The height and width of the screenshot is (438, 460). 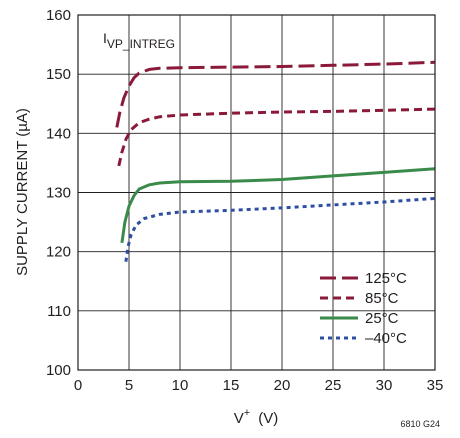 I want to click on y-tick-label: 110, so click(x=59, y=311).